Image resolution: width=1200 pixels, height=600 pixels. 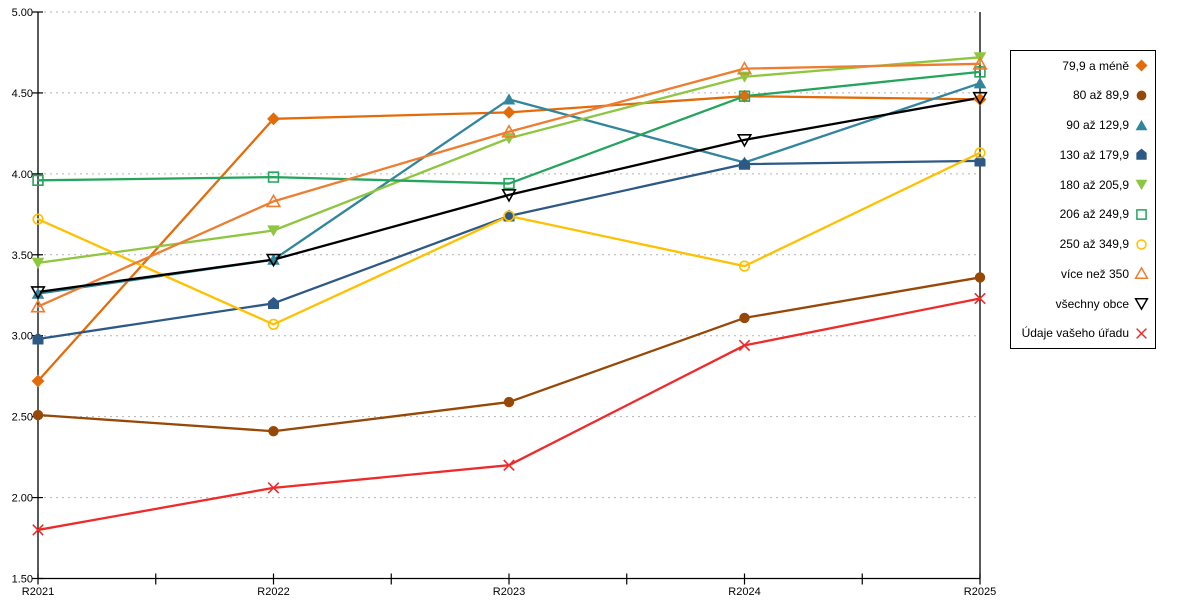 I want to click on x-axis-tick-label: R2023, so click(x=509, y=592).